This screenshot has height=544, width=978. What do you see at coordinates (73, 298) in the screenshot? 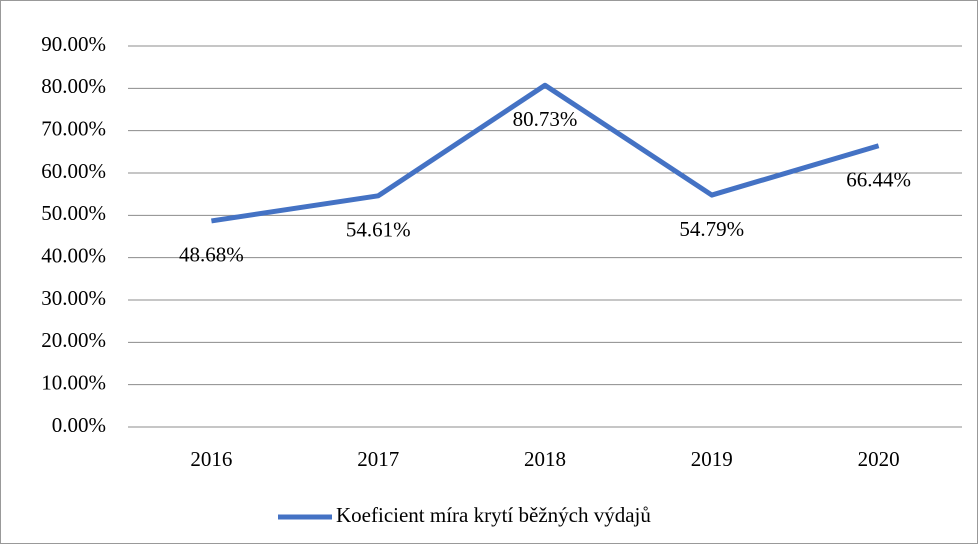
I see `y-tick-label: 30.00%` at bounding box center [73, 298].